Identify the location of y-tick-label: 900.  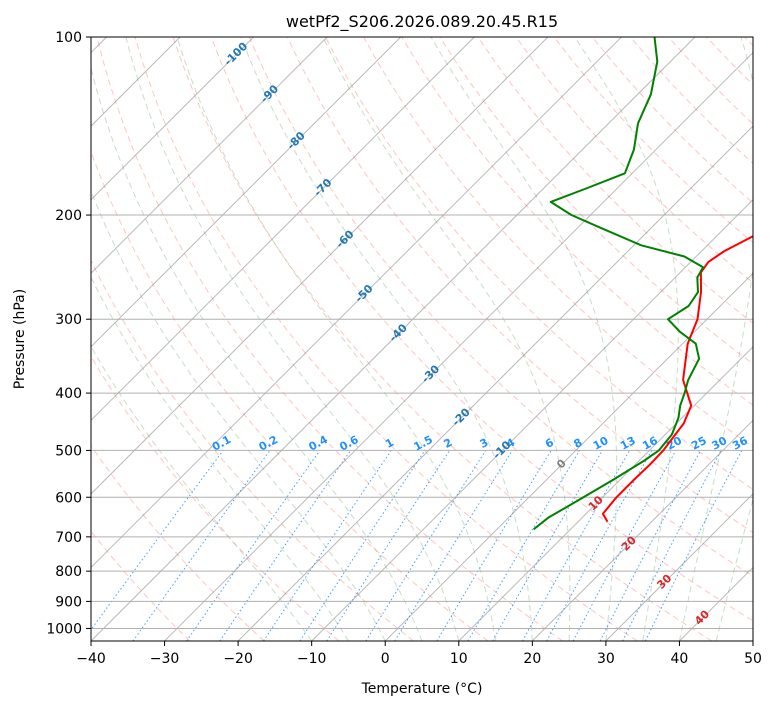
(68, 602).